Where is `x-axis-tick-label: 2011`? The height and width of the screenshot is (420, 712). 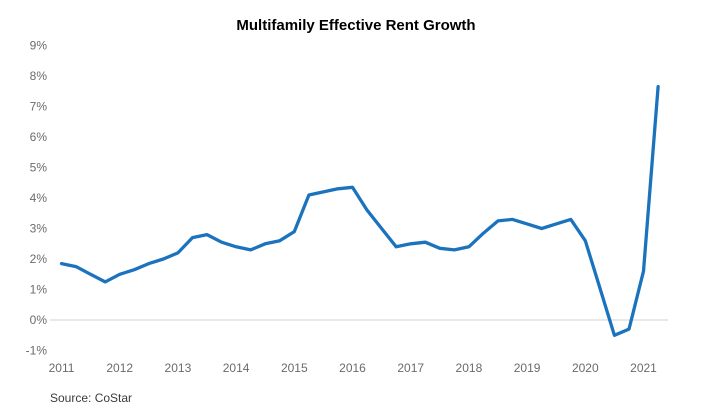
x-axis-tick-label: 2011 is located at coordinates (62, 368).